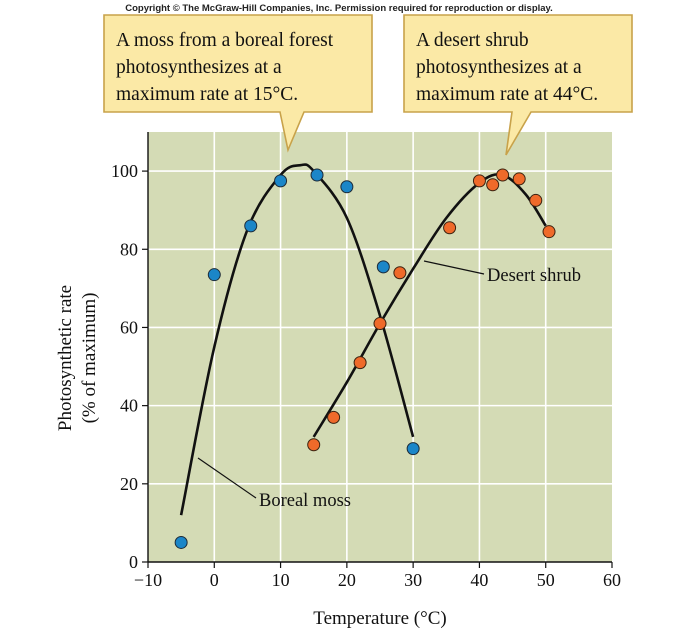 This screenshot has width=685, height=635. What do you see at coordinates (379, 618) in the screenshot?
I see `x-axis-title: Temperature (°C)` at bounding box center [379, 618].